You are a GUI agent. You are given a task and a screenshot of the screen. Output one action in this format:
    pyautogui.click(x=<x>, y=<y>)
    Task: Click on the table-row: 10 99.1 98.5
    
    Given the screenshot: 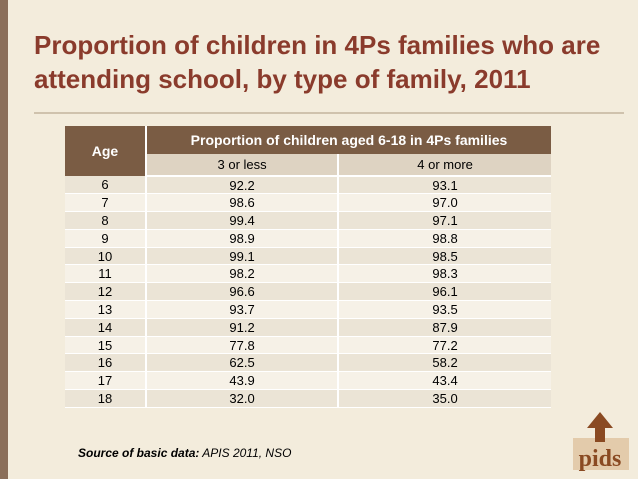 What is the action you would take?
    pyautogui.click(x=308, y=256)
    